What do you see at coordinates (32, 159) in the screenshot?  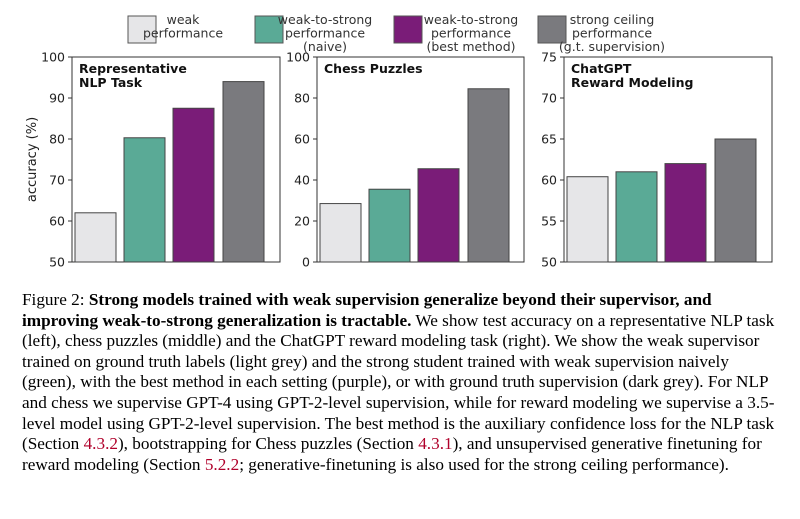 I see `y-axis-label: accuracy (%)` at bounding box center [32, 159].